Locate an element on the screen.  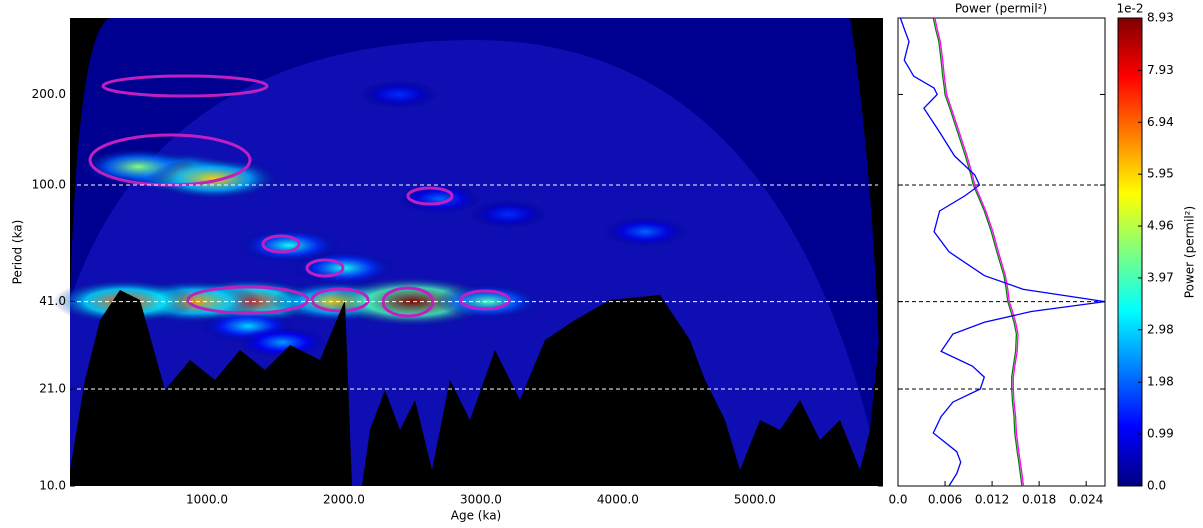
y-axis-label: Period (ka) is located at coordinates (18, 252).